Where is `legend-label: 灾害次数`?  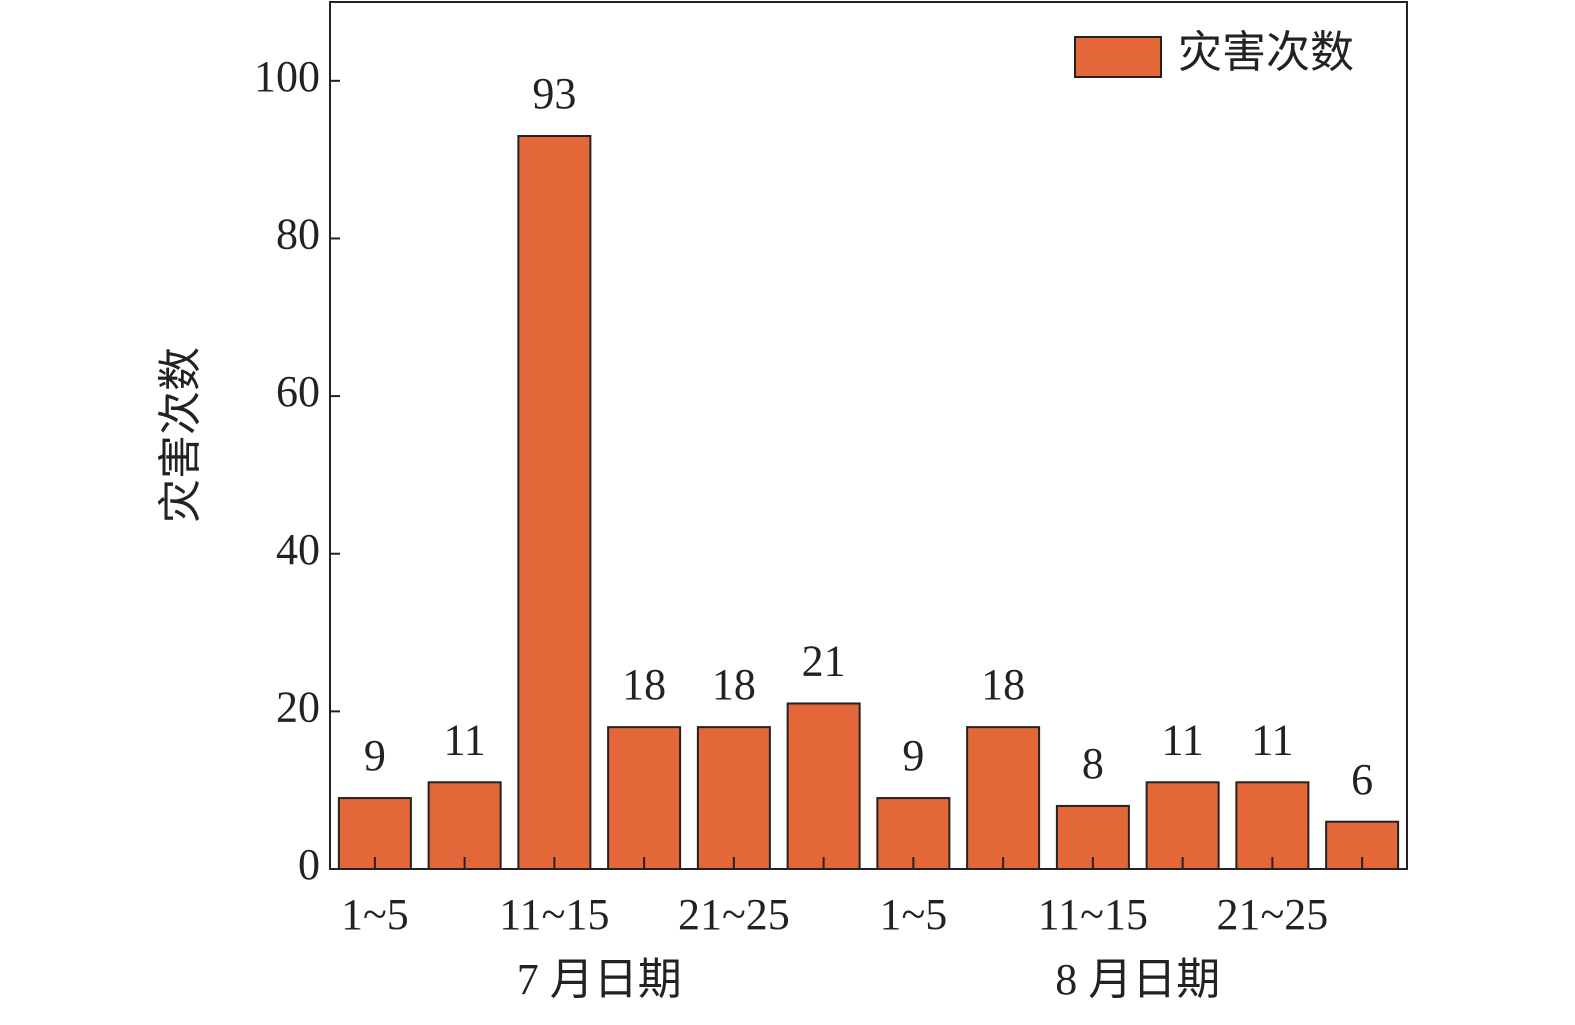 legend-label: 灾害次数 is located at coordinates (1266, 52).